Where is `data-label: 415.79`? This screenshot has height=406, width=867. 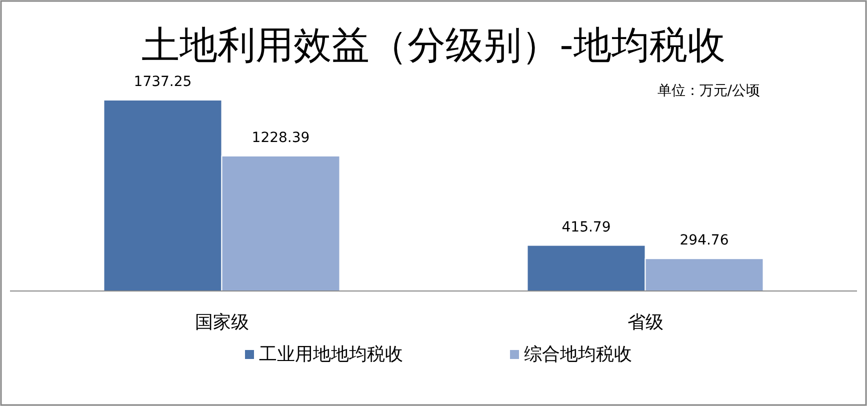 data-label: 415.79 is located at coordinates (586, 227).